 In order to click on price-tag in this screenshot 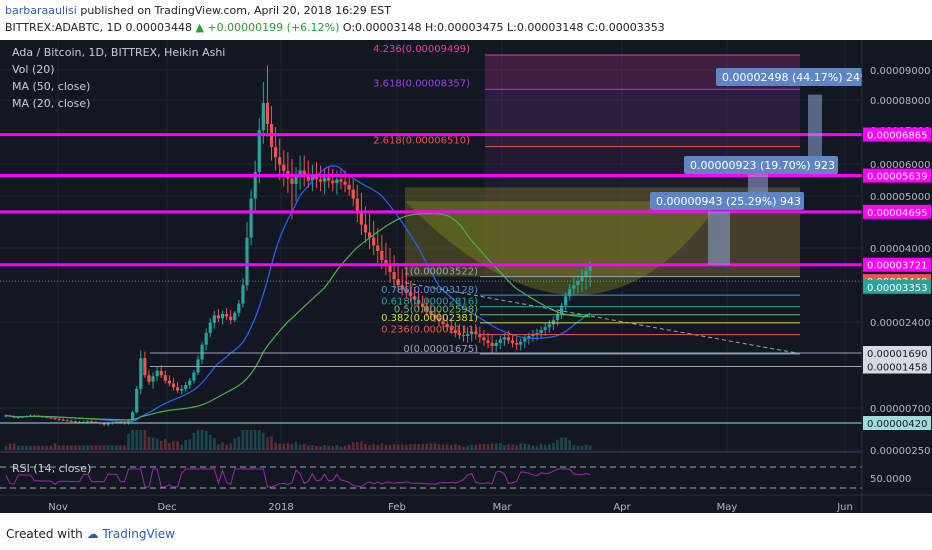, I will do `click(897, 134)`.